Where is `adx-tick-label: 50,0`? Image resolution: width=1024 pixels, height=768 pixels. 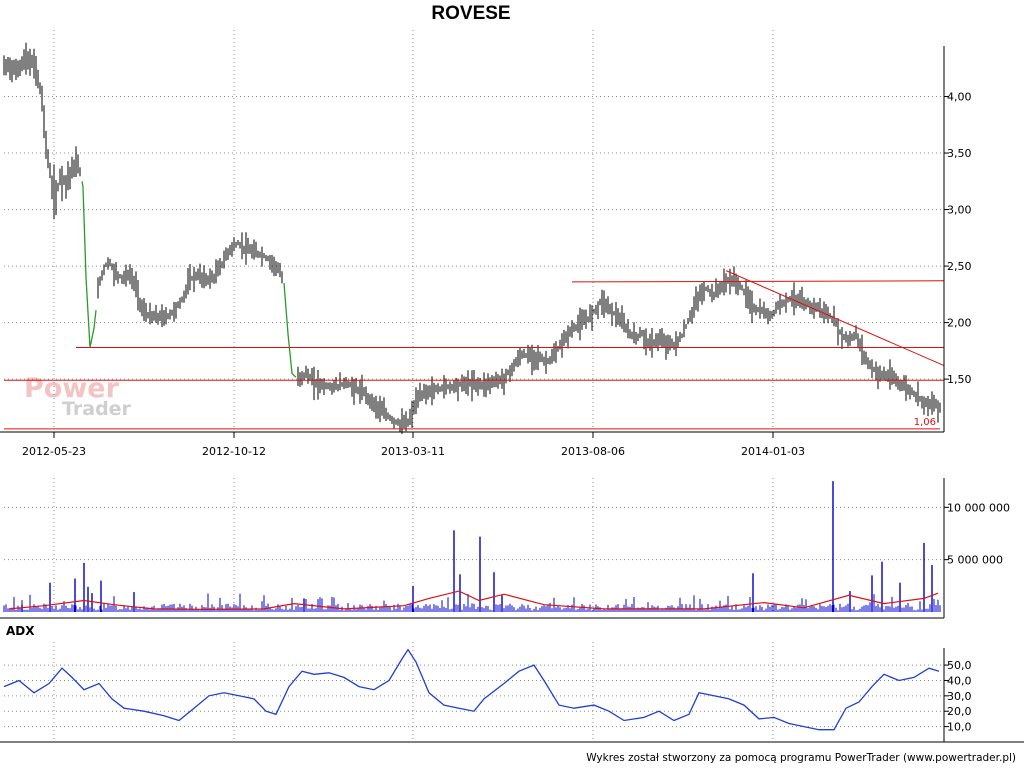
adx-tick-label: 50,0 is located at coordinates (959, 665).